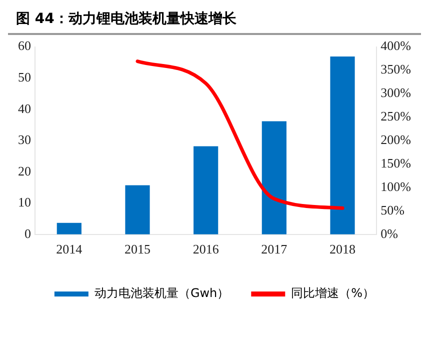 Image resolution: width=429 pixels, height=337 pixels. Describe the element at coordinates (396, 116) in the screenshot. I see `y2-tick-label: 250%` at that location.